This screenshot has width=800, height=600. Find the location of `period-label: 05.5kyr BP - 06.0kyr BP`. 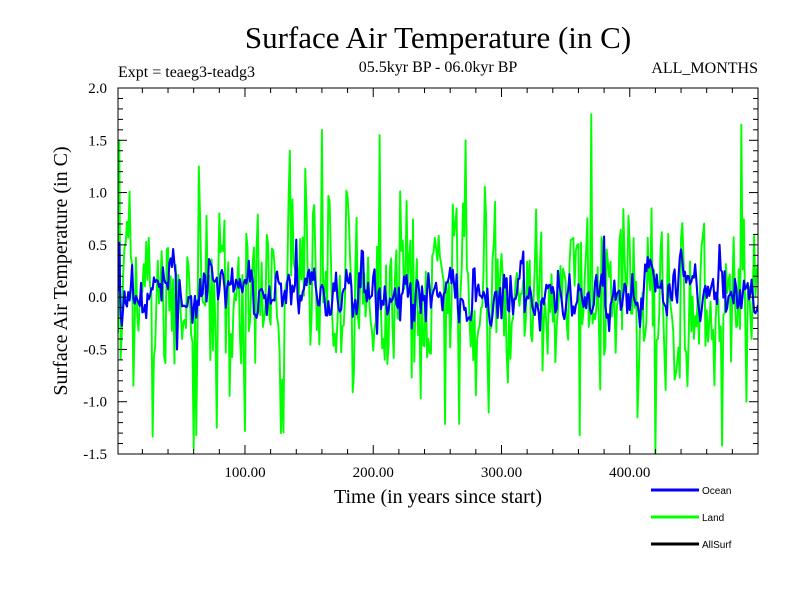

period-label: 05.5kyr BP - 06.0kyr BP is located at coordinates (438, 67).